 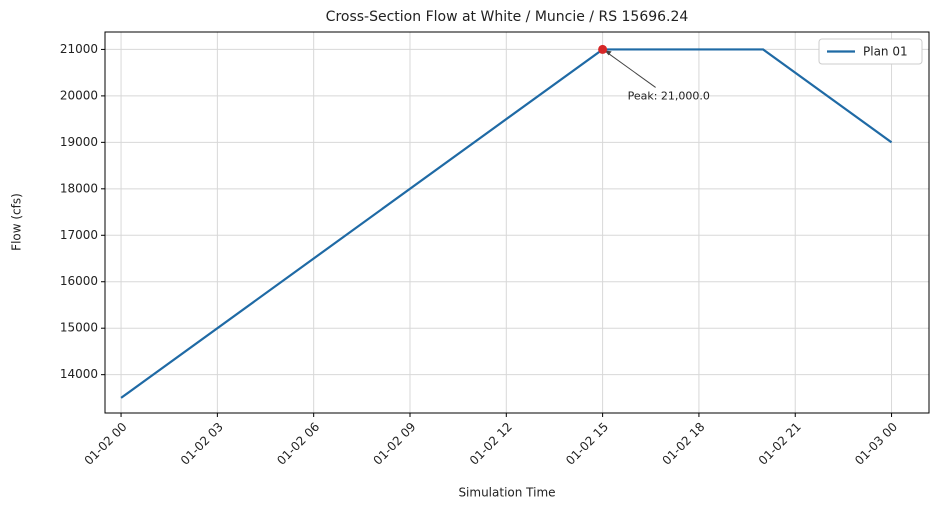 What do you see at coordinates (79, 49) in the screenshot?
I see `y-tick-label: 21000` at bounding box center [79, 49].